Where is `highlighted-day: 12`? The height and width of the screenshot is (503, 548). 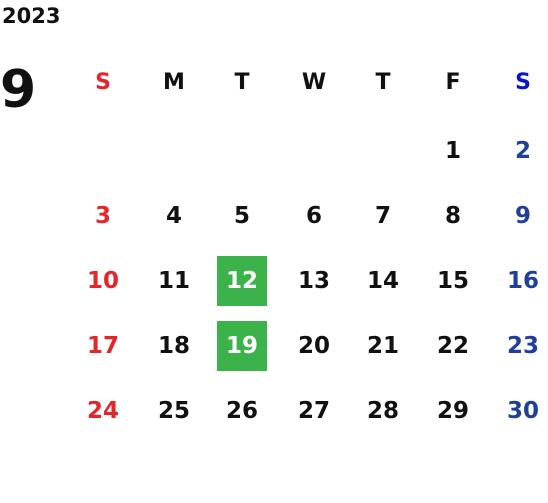 highlighted-day: 12 is located at coordinates (242, 281).